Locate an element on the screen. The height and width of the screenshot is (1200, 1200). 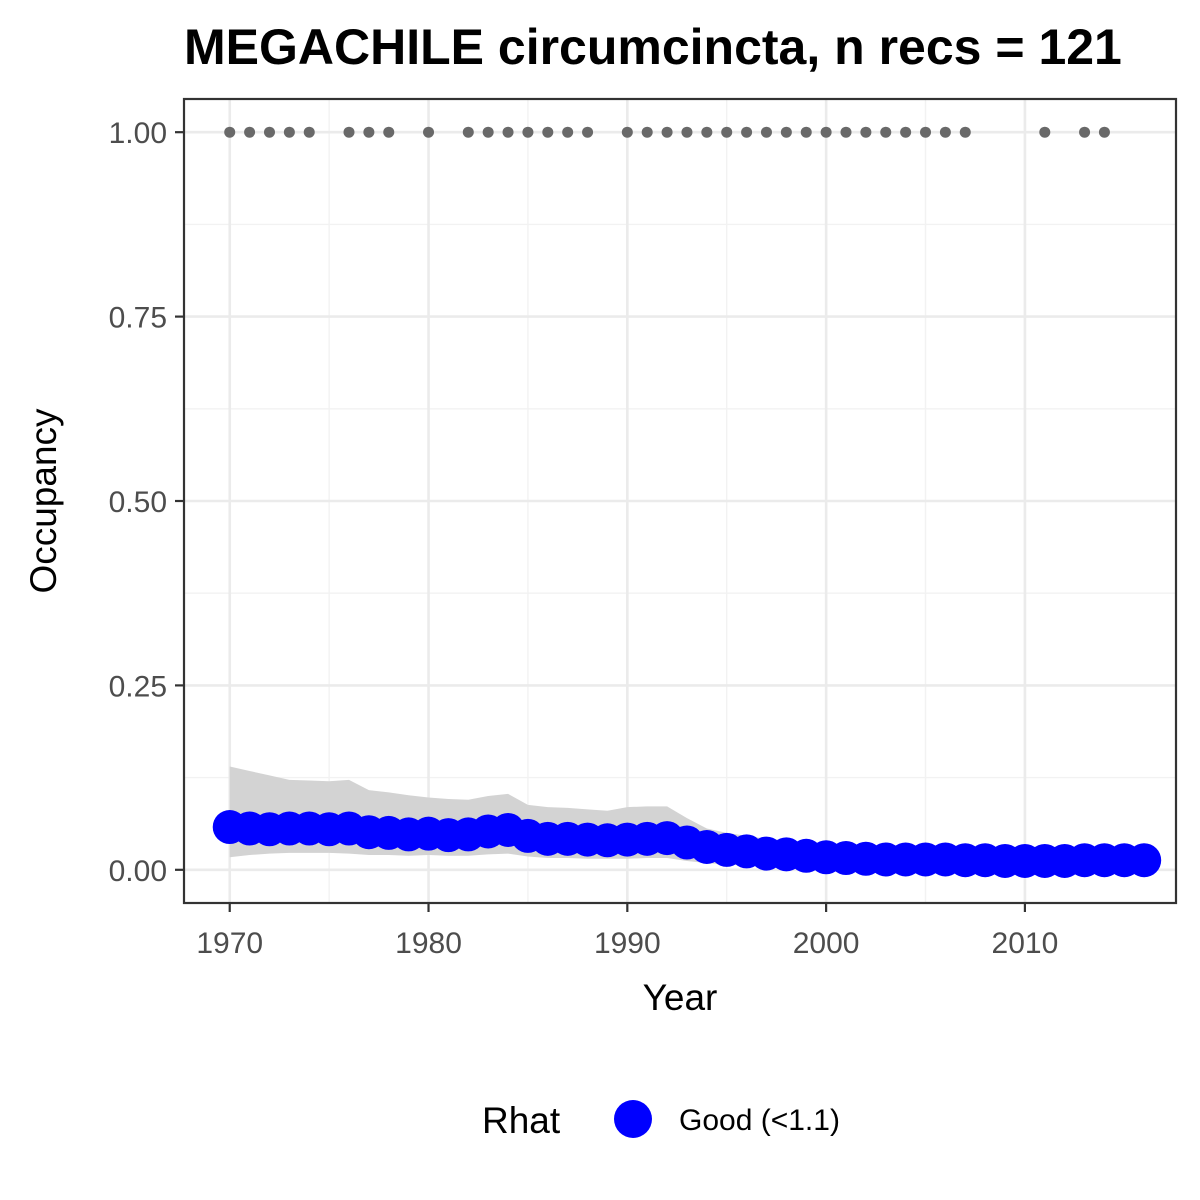
record-points is located at coordinates (667, 132).